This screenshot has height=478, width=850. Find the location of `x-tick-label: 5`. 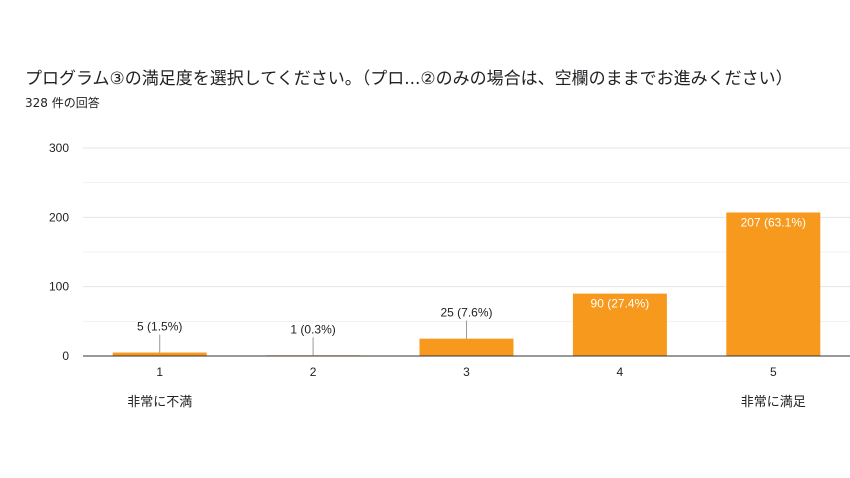

x-tick-label: 5 is located at coordinates (773, 372).